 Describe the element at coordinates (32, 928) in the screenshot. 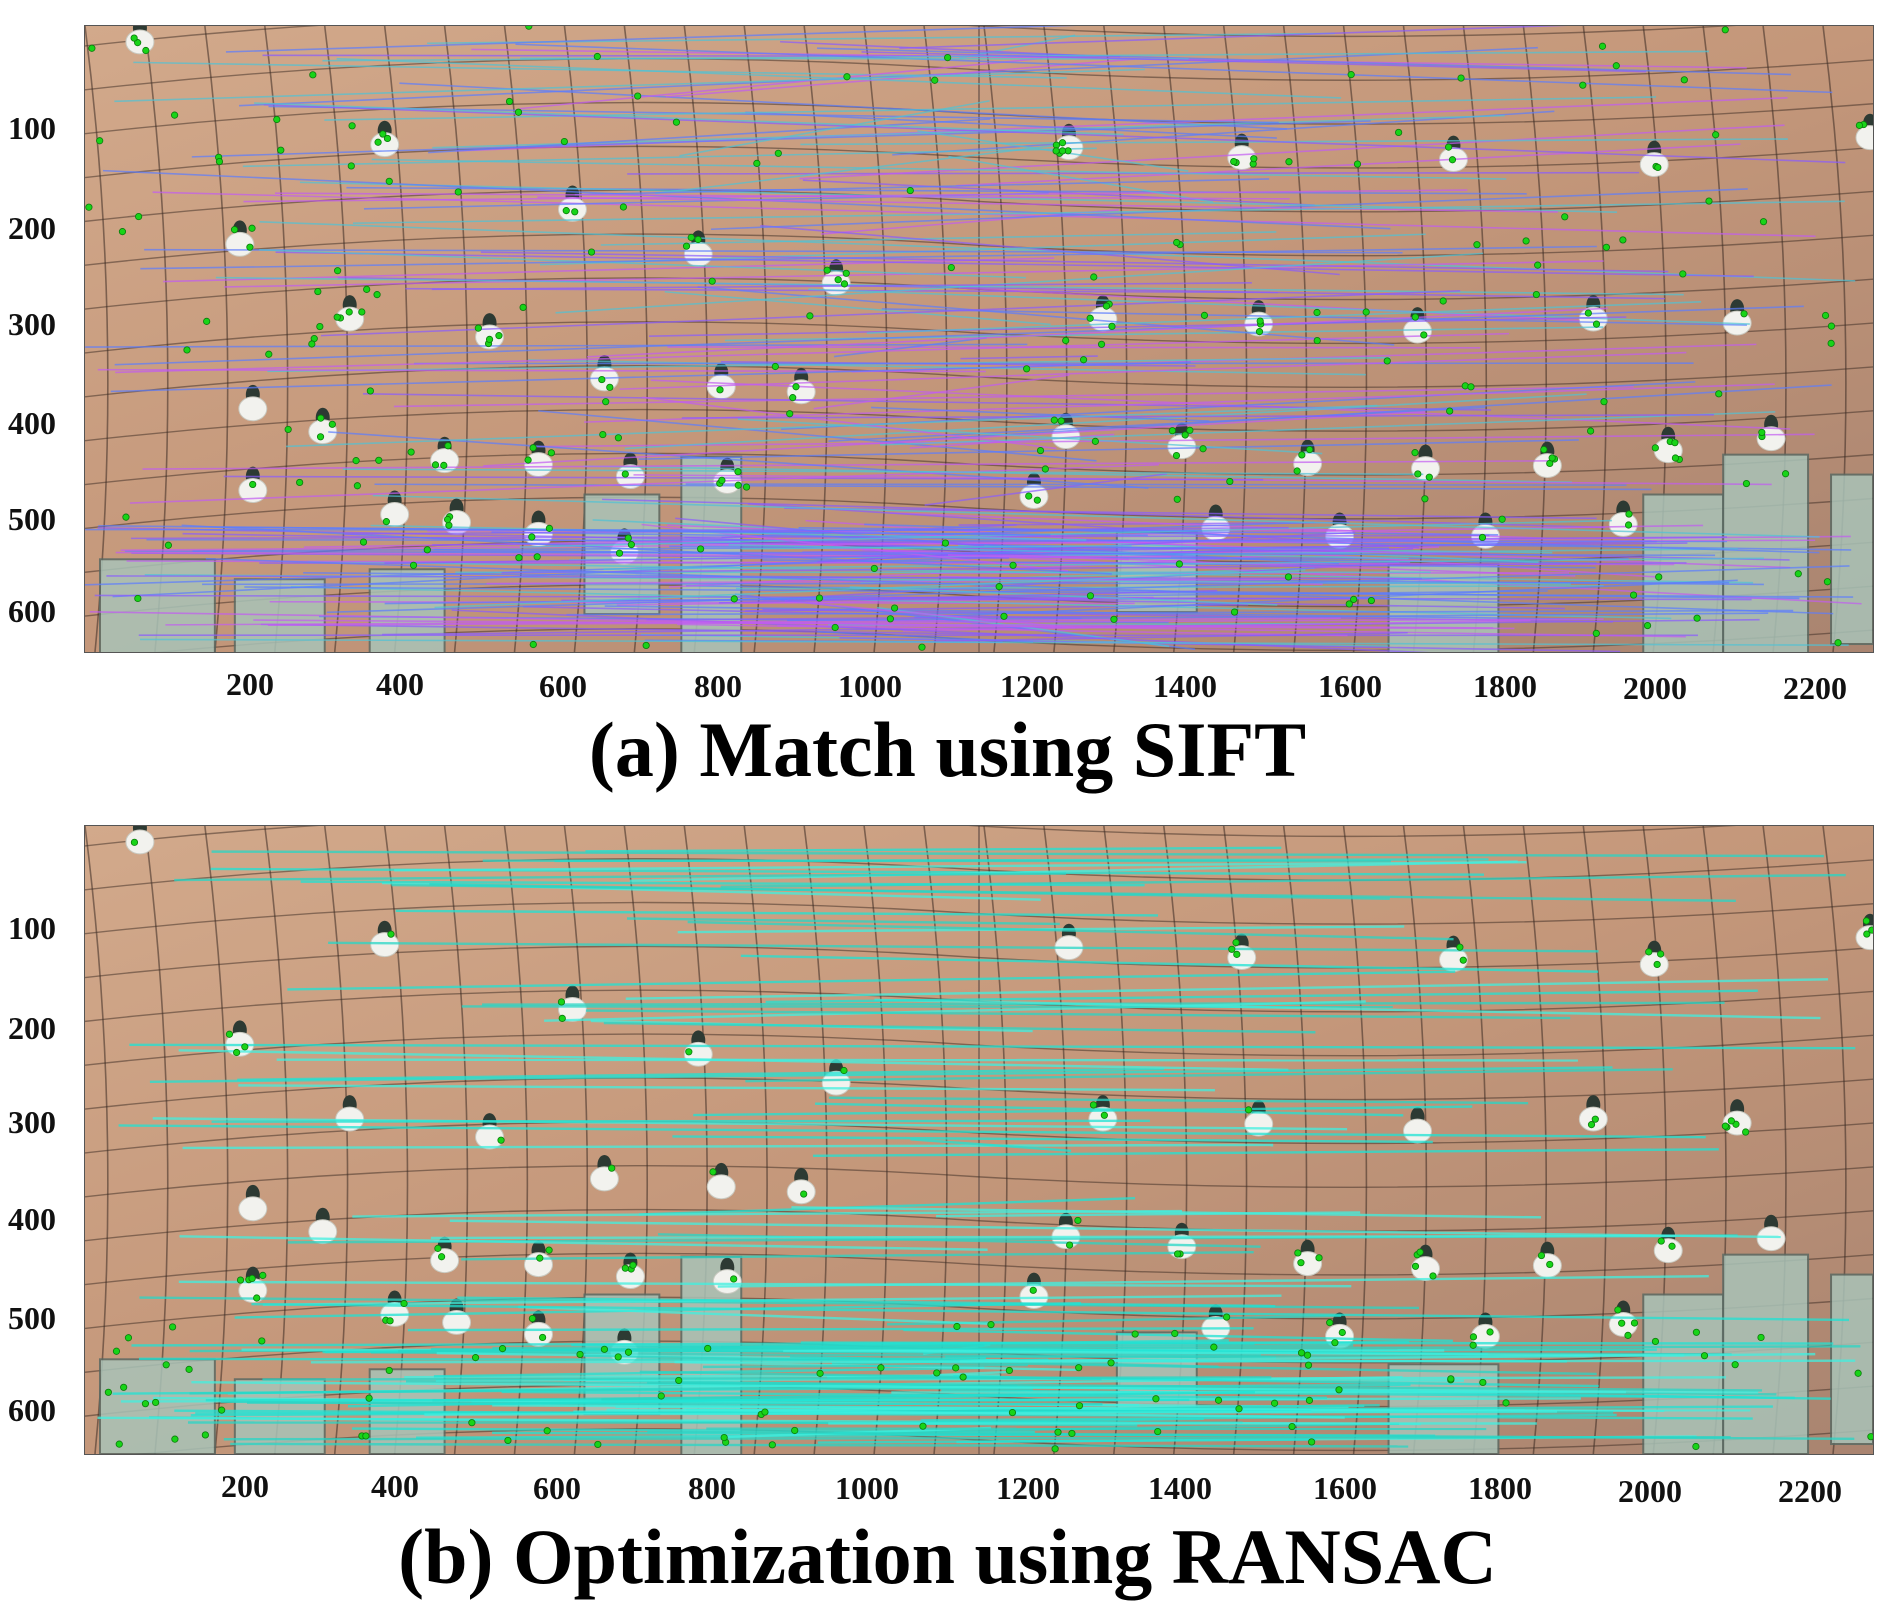

I see `y-tick: 100` at that location.